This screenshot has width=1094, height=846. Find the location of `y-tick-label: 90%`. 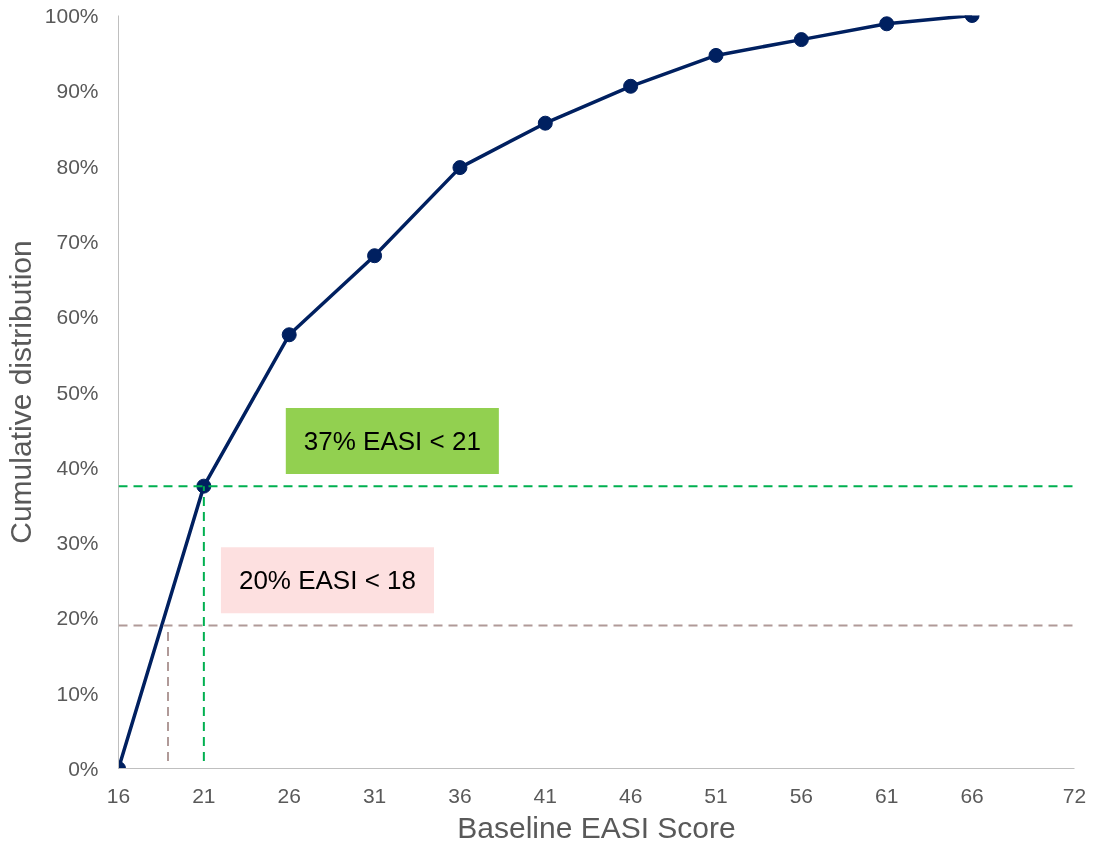

y-tick-label: 90% is located at coordinates (77, 91).